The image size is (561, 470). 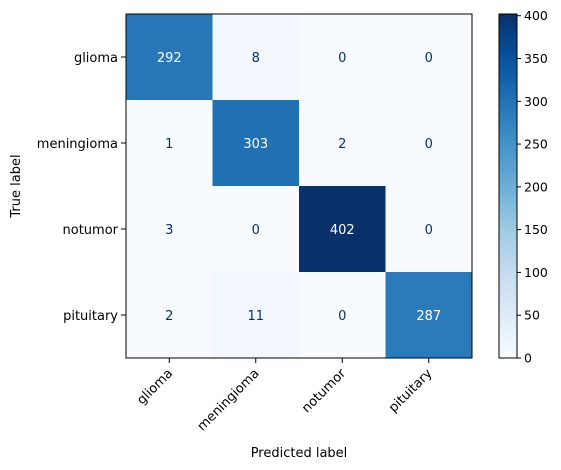 I want to click on colorbar-tick-label: 200, so click(x=536, y=186).